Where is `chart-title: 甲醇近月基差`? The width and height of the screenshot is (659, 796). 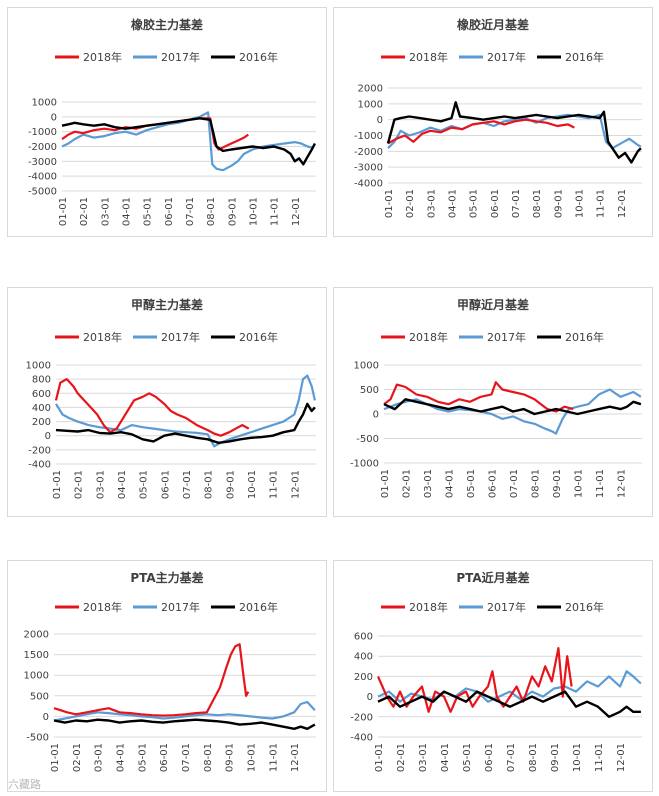
chart-title: 甲醇近月基差 is located at coordinates (493, 304).